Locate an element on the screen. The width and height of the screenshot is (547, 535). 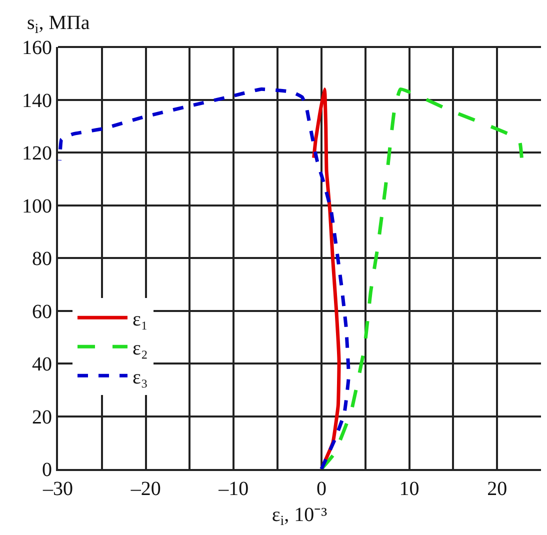
legend-label: ε₂ is located at coordinates (140, 348).